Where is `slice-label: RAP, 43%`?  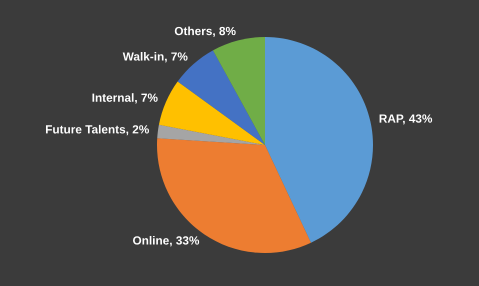
slice-label: RAP, 43% is located at coordinates (406, 119).